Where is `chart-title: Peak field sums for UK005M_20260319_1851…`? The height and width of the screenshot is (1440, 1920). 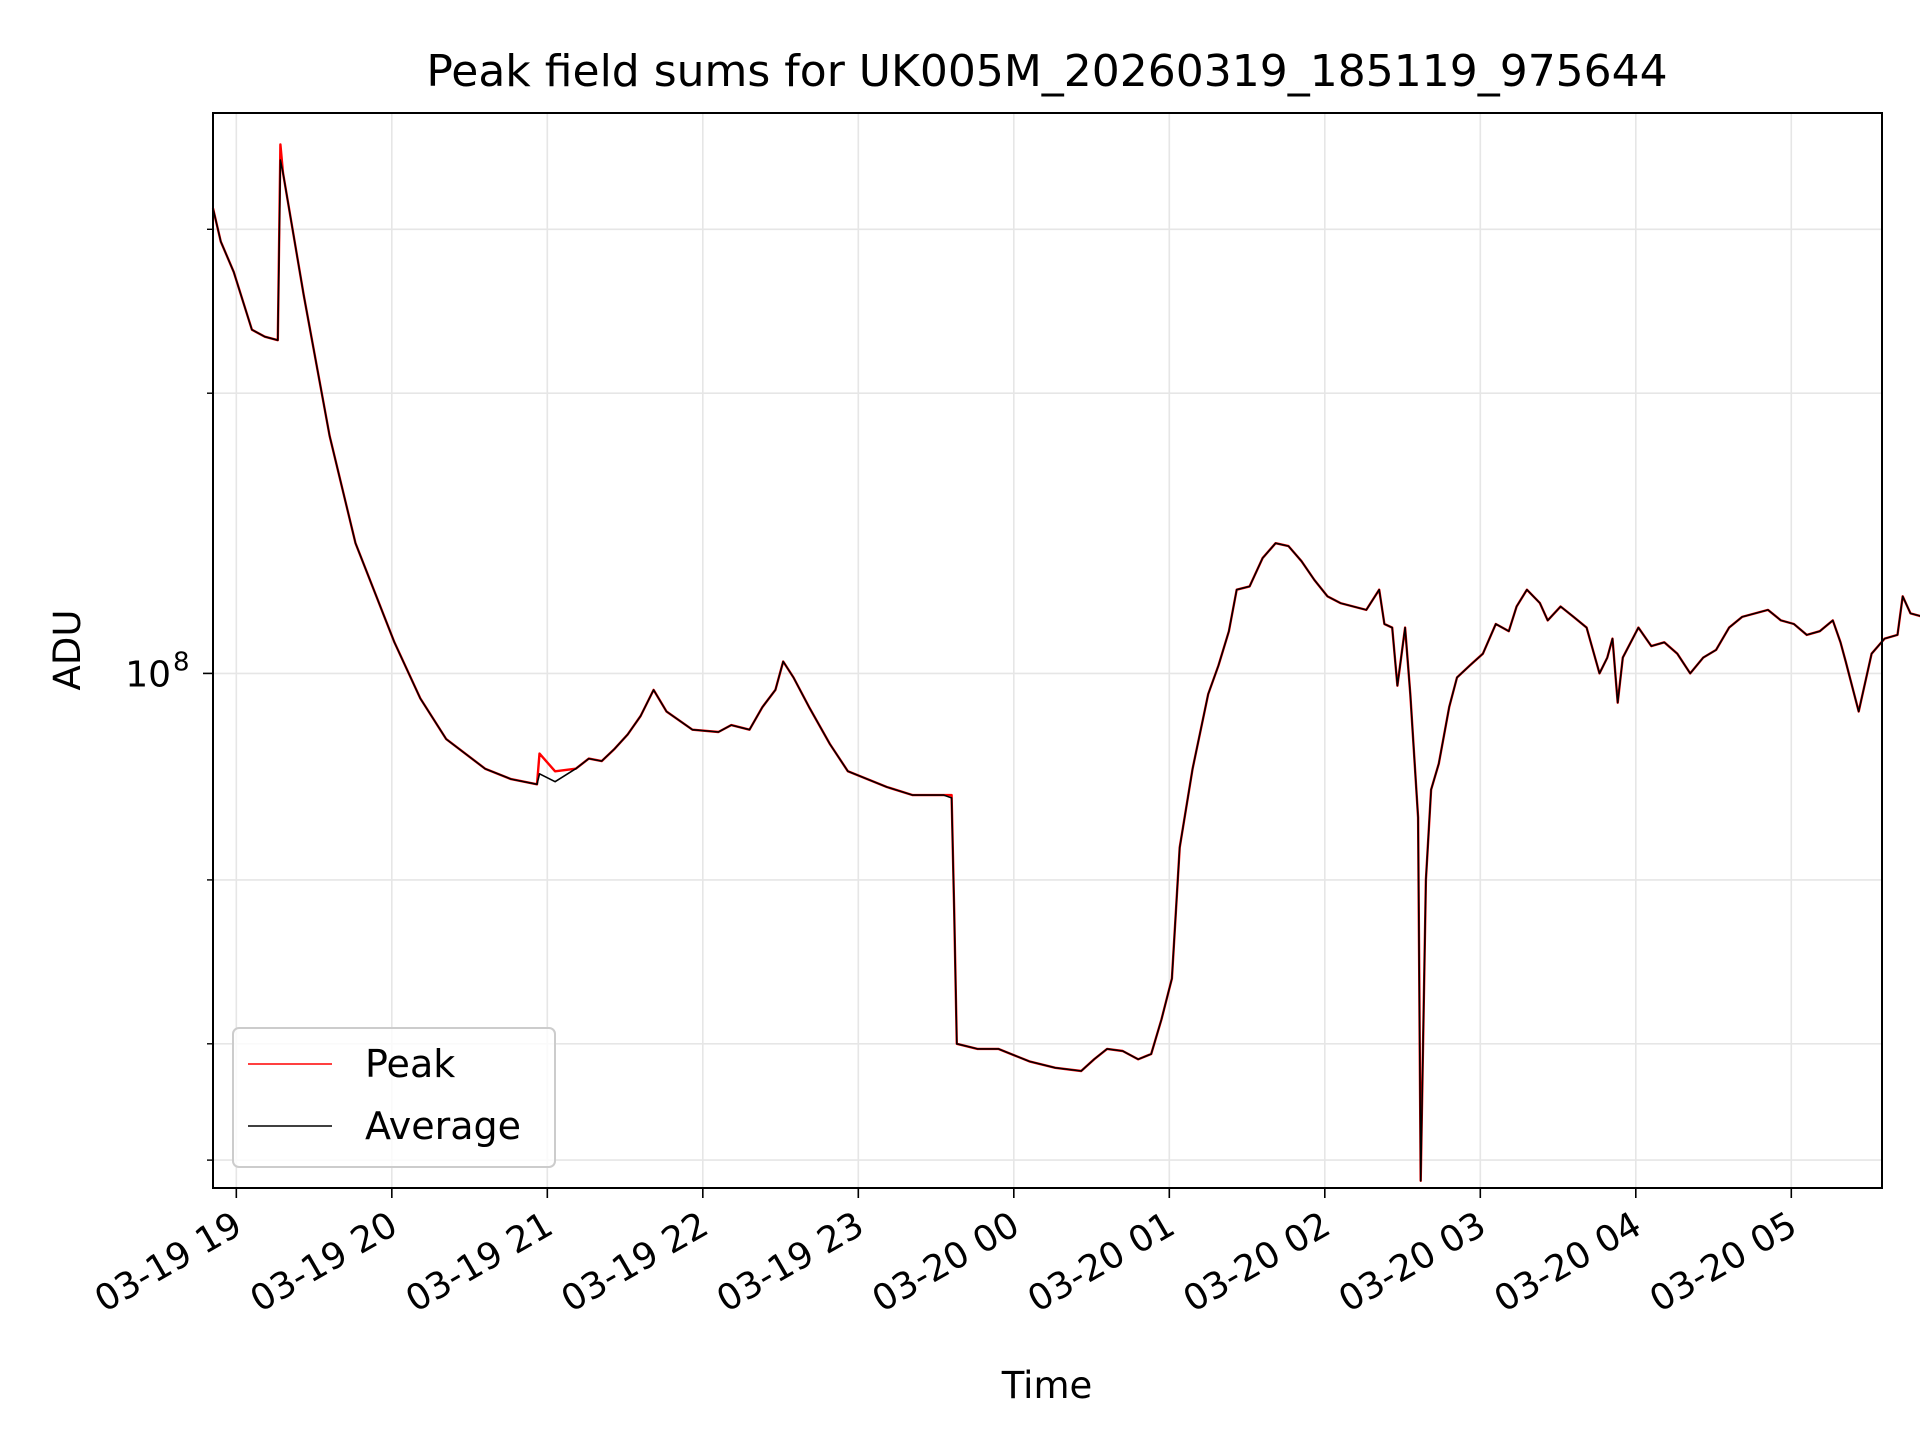
chart-title: Peak field sums for UK005M_20260319_1851… is located at coordinates (1046, 71).